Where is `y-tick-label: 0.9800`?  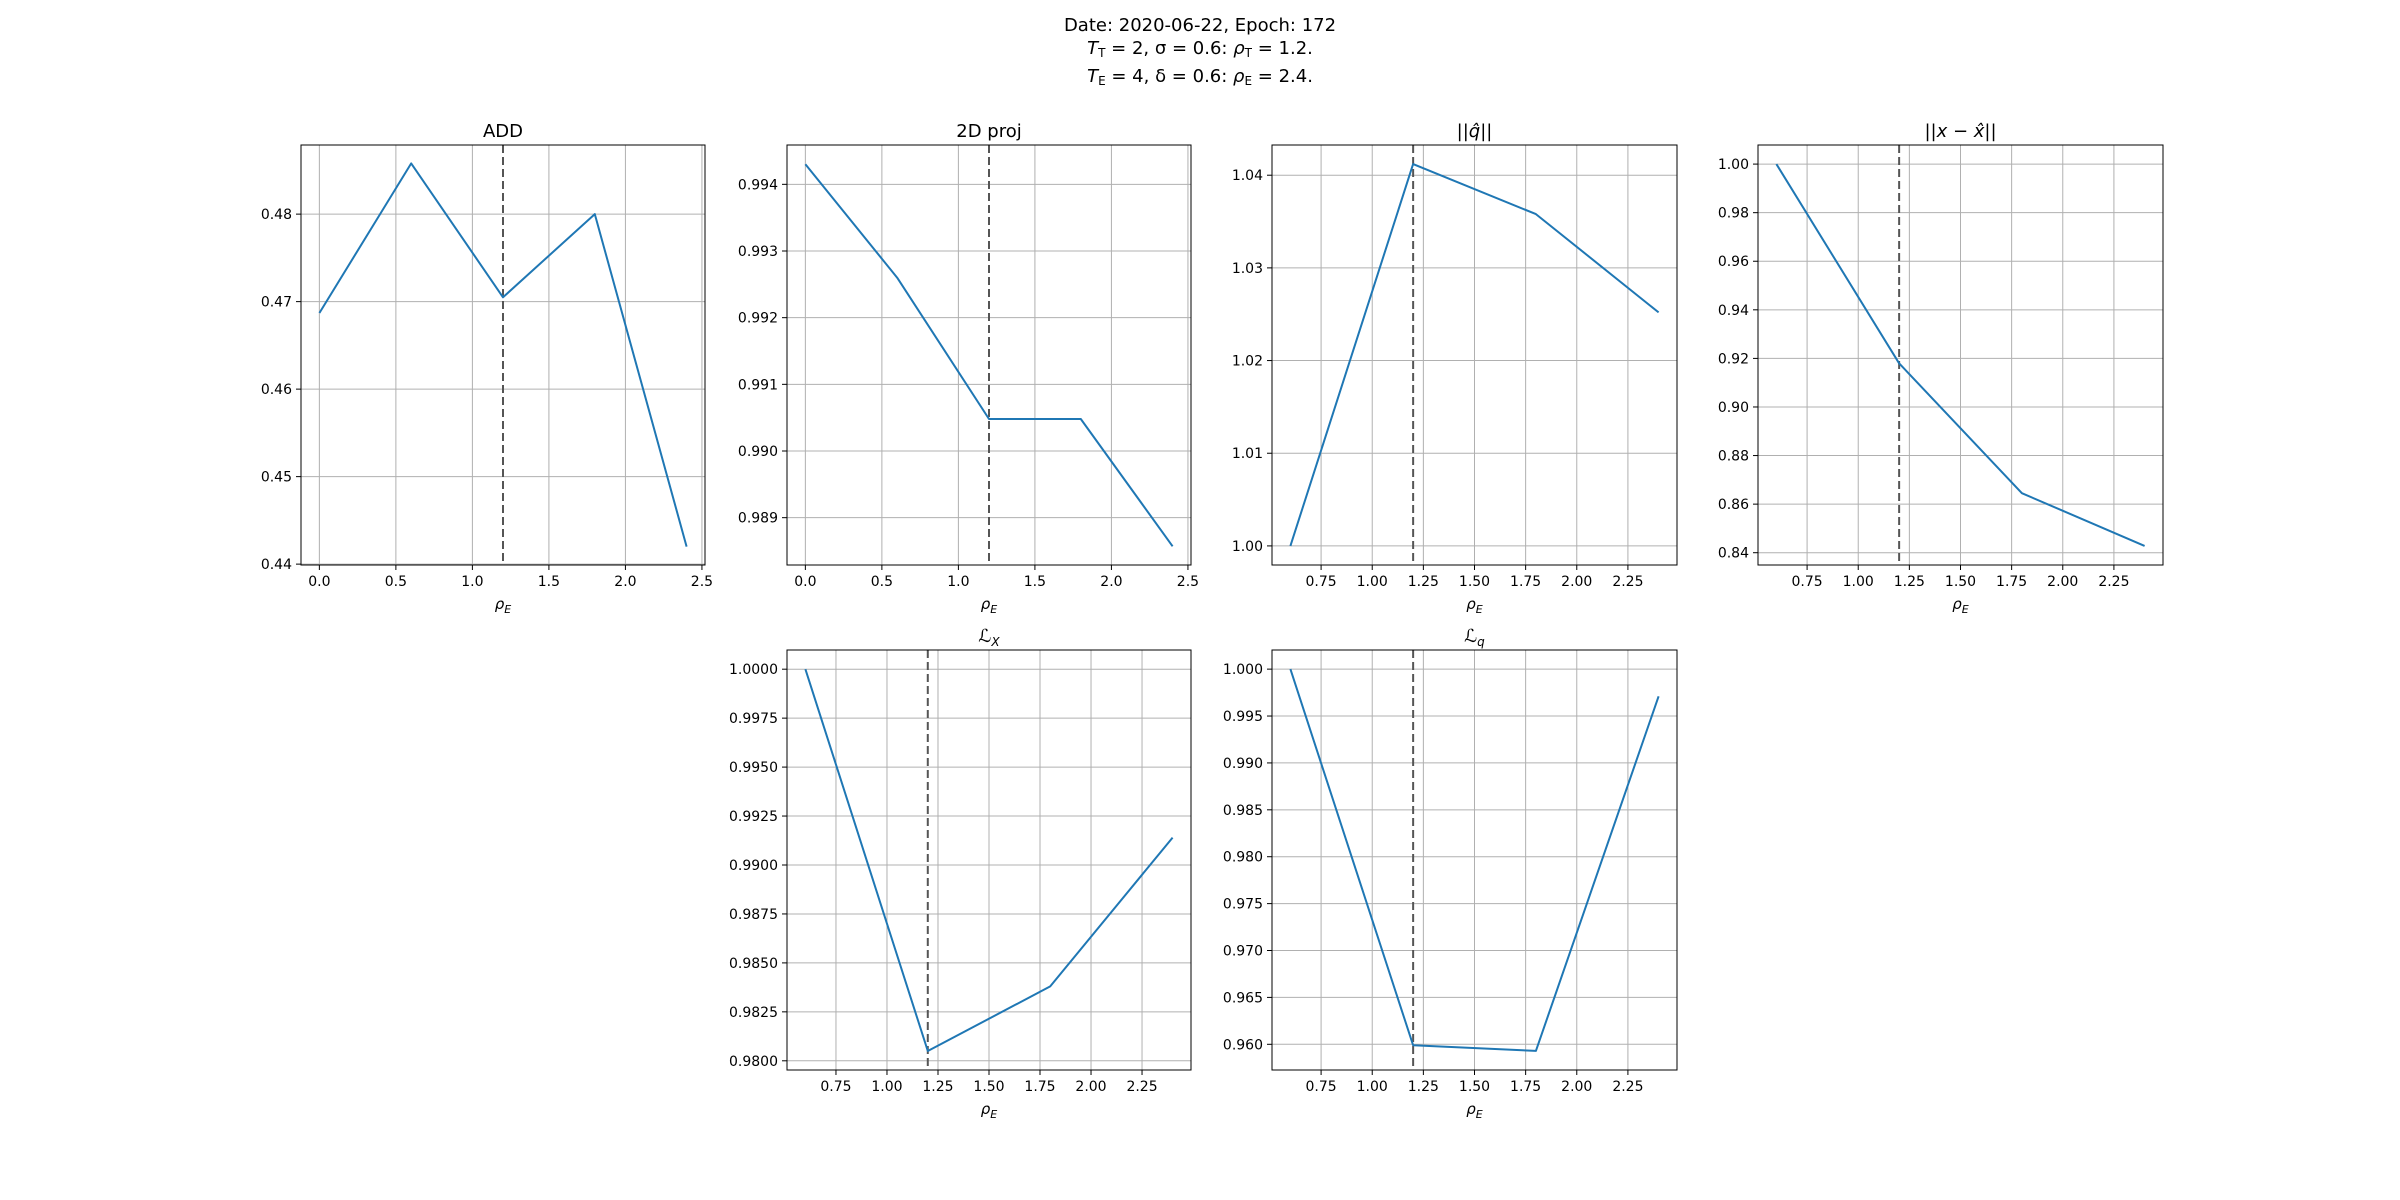
y-tick-label: 0.9800 is located at coordinates (753, 1062).